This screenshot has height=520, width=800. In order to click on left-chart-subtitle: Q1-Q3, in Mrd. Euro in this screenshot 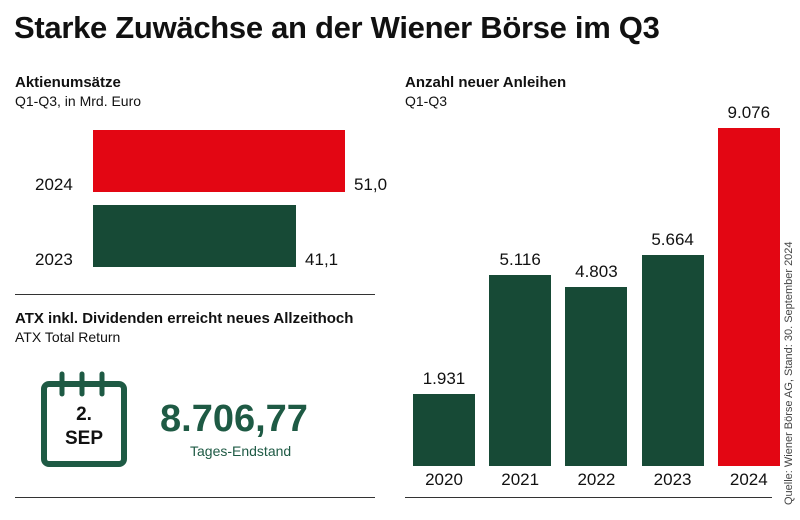, I will do `click(78, 101)`.